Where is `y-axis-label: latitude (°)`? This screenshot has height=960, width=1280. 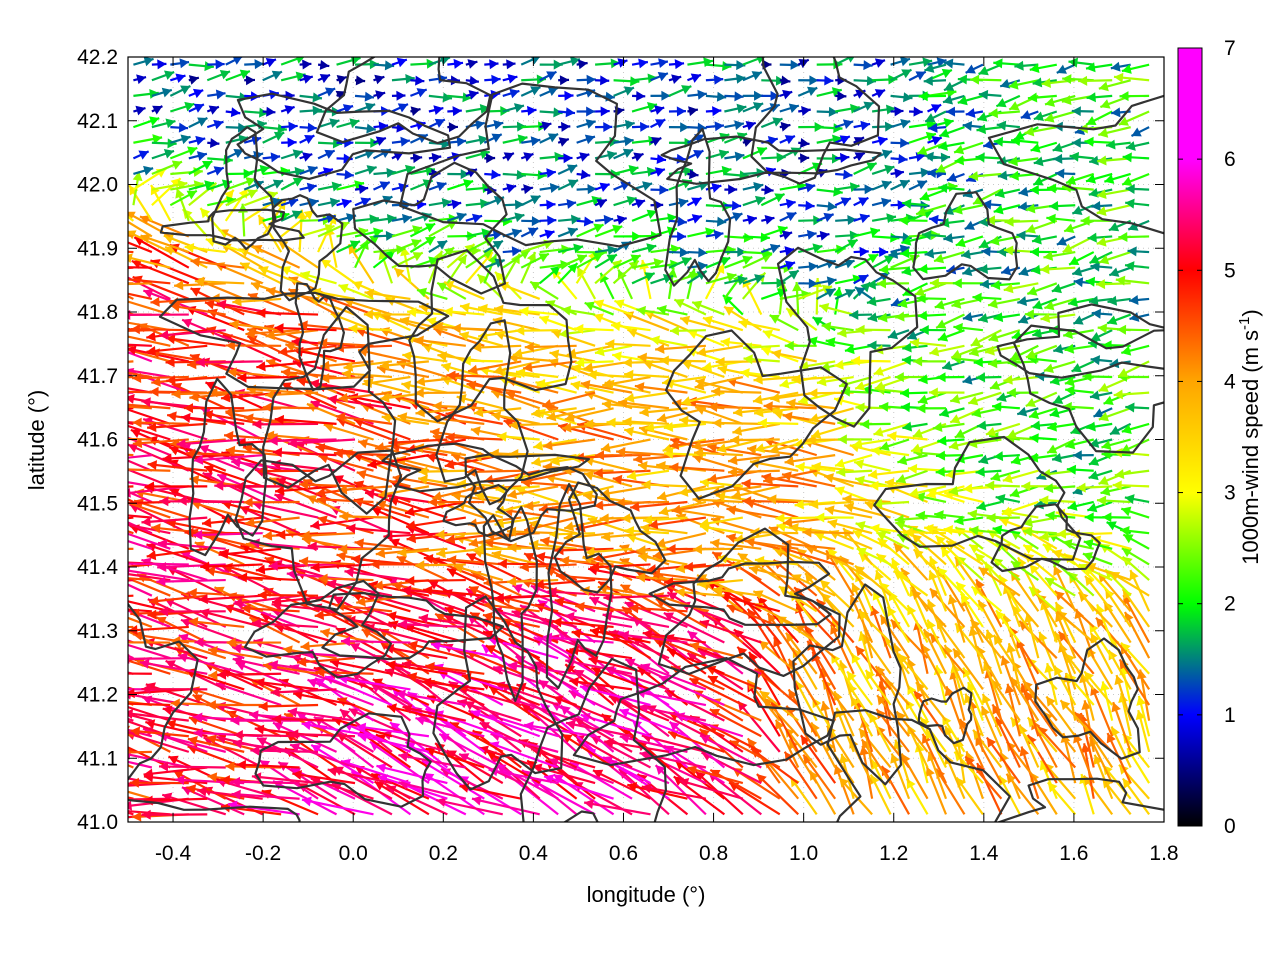
y-axis-label: latitude (°) is located at coordinates (36, 440).